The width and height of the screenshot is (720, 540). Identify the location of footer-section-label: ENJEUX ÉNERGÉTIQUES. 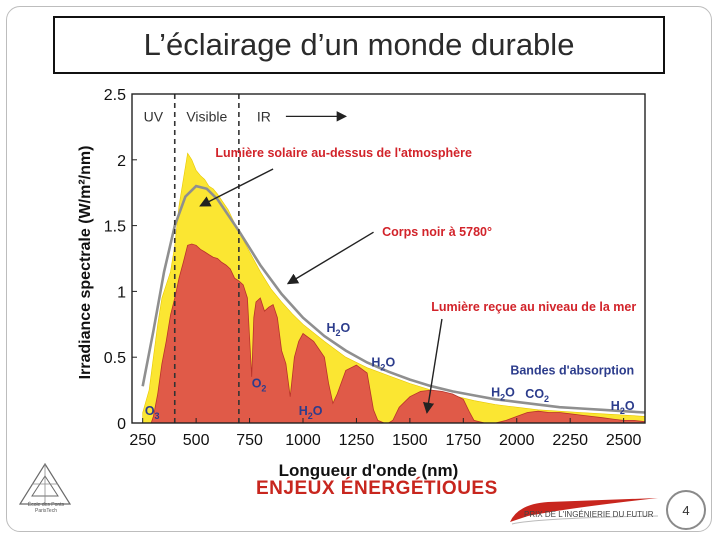
(377, 486).